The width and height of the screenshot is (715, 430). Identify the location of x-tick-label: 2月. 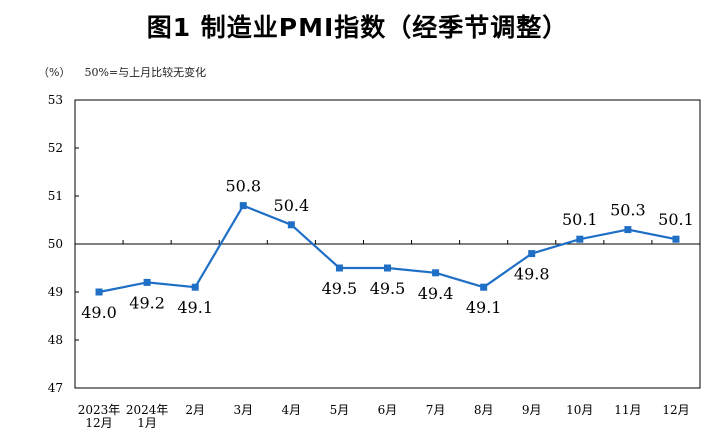
(195, 410).